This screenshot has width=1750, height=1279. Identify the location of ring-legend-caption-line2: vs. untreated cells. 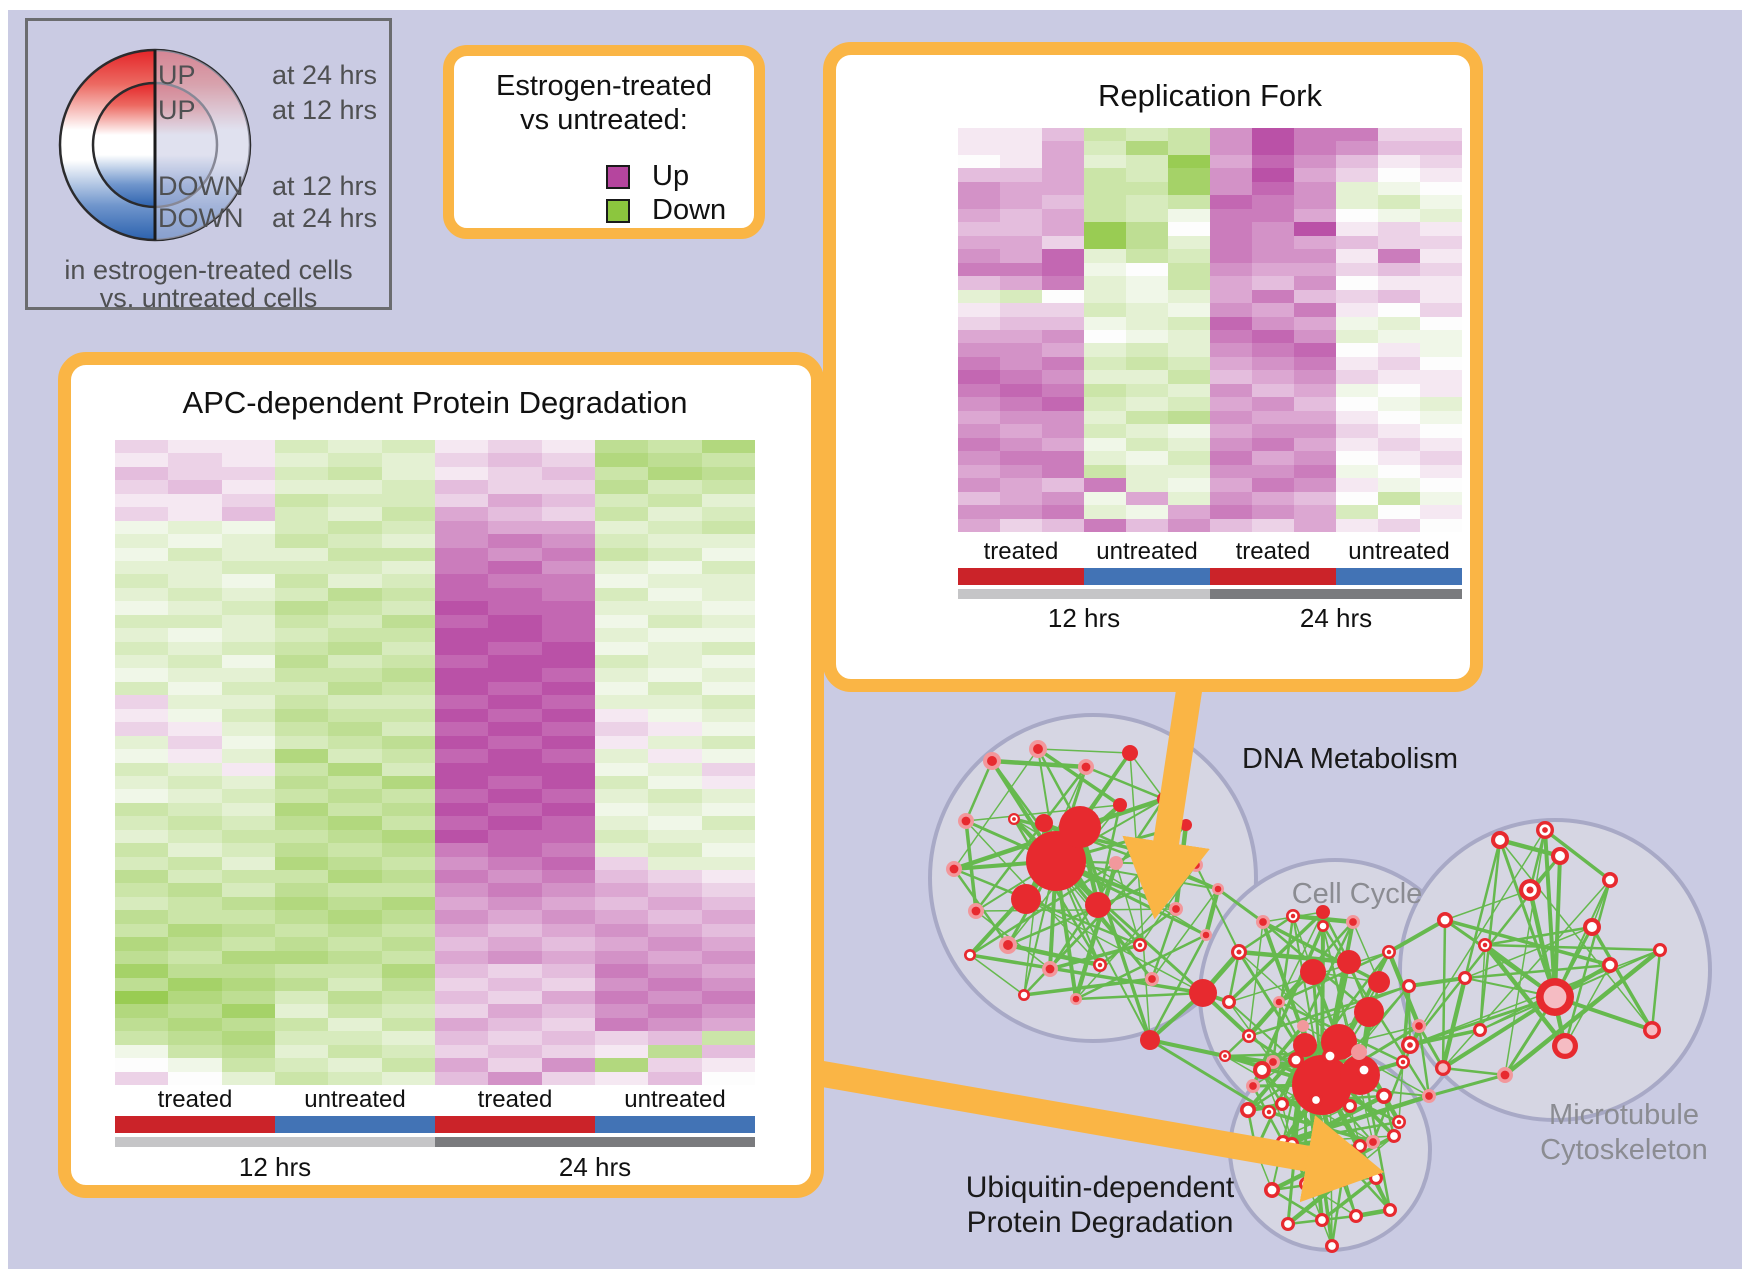
(208, 298).